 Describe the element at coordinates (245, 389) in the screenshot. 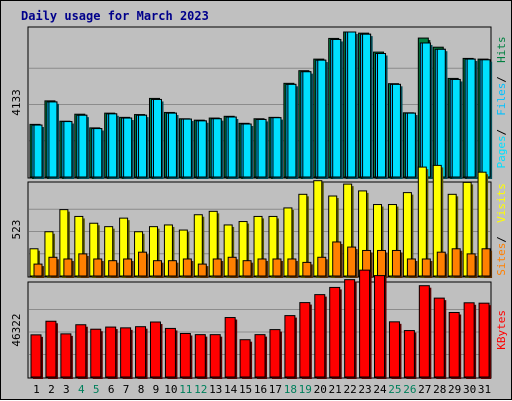

I see `day-label: 15` at that location.